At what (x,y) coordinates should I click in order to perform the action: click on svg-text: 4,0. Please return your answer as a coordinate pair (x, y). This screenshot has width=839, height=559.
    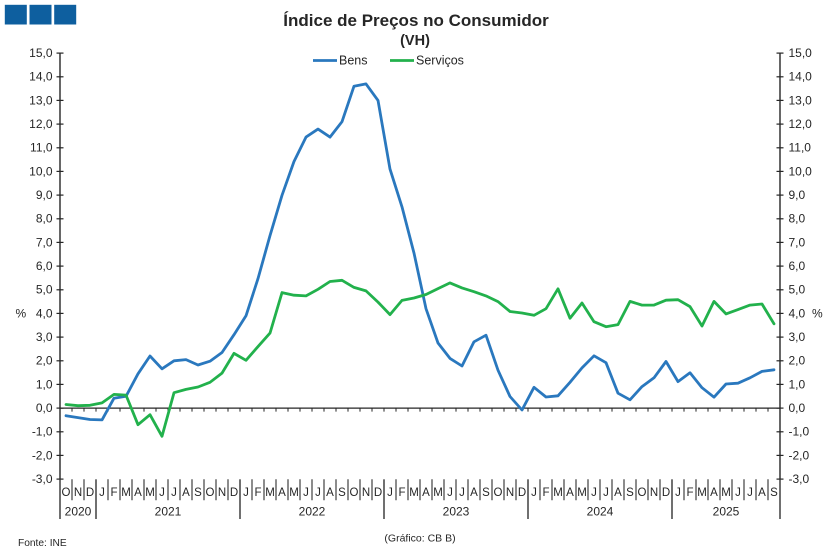
    Looking at the image, I should click on (44, 313).